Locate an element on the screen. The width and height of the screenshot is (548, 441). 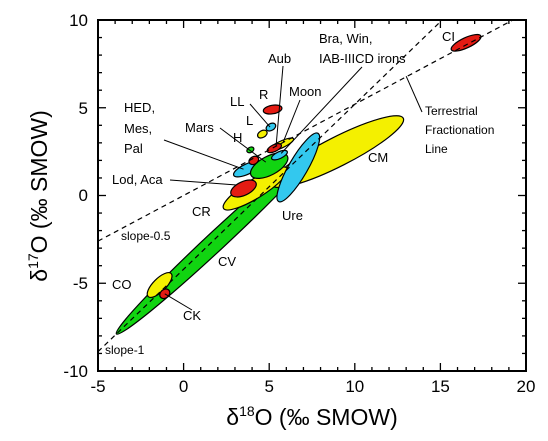
region-ci is located at coordinates (466, 42).